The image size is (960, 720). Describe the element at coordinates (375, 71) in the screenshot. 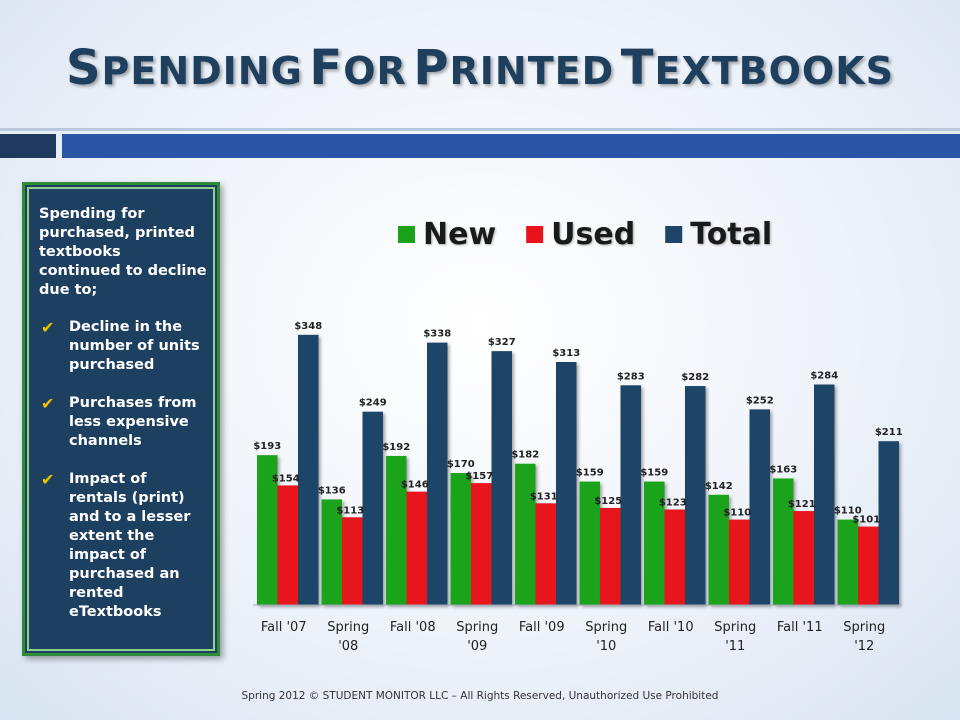

I see `title-word-rest: OR` at that location.